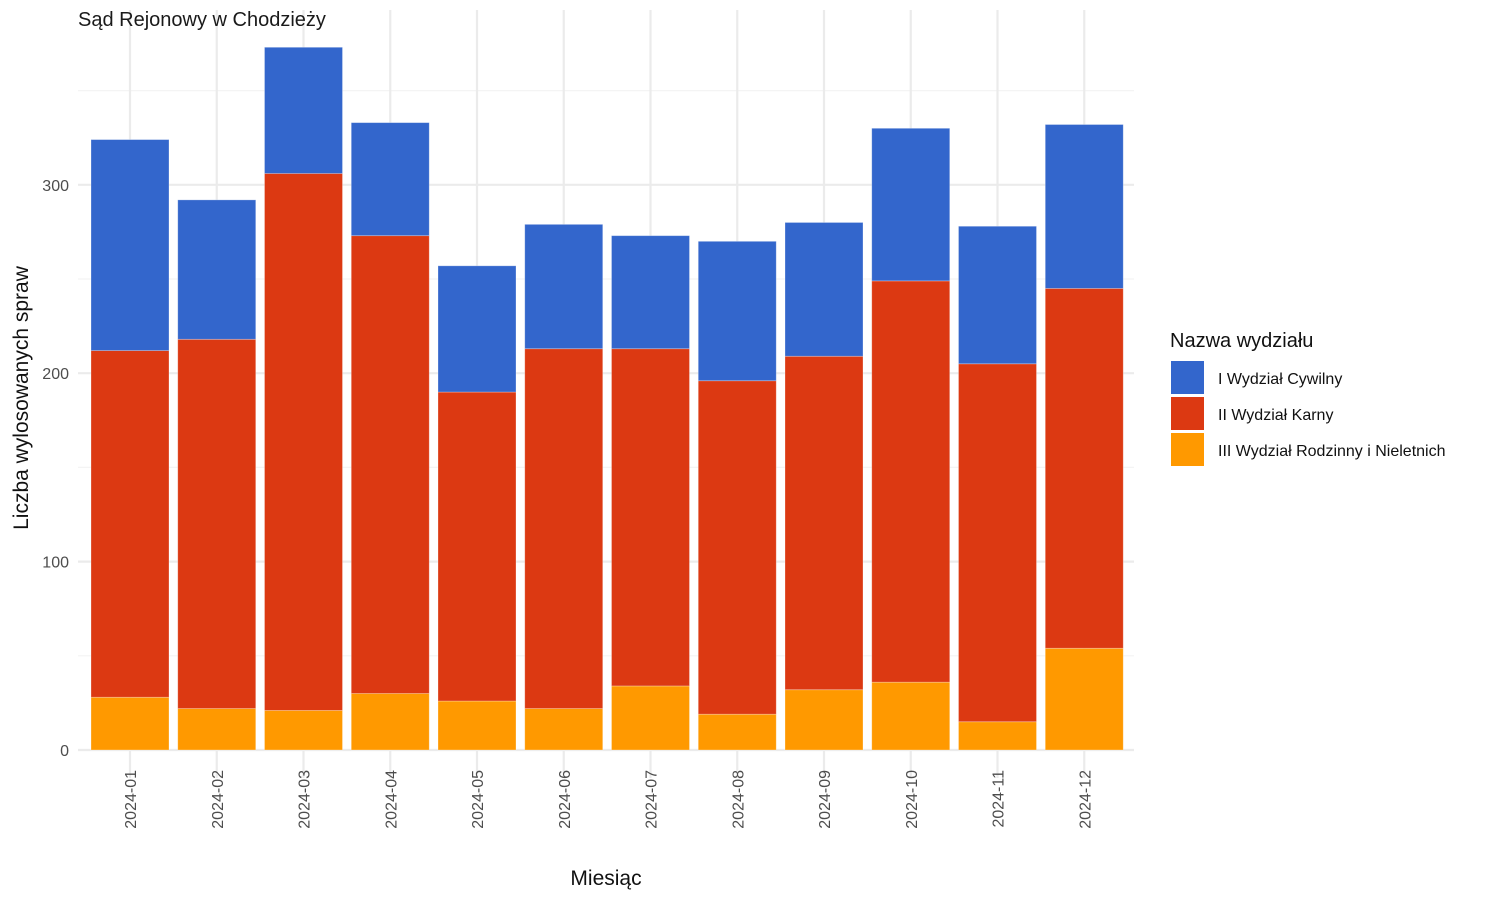  I want to click on x-tick-label: 2024-04, so click(391, 799).